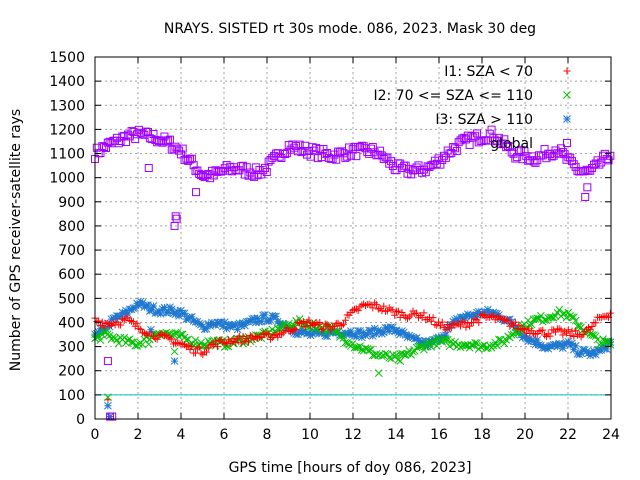  Describe the element at coordinates (181, 435) in the screenshot. I see `x-tick-label: 4` at that location.